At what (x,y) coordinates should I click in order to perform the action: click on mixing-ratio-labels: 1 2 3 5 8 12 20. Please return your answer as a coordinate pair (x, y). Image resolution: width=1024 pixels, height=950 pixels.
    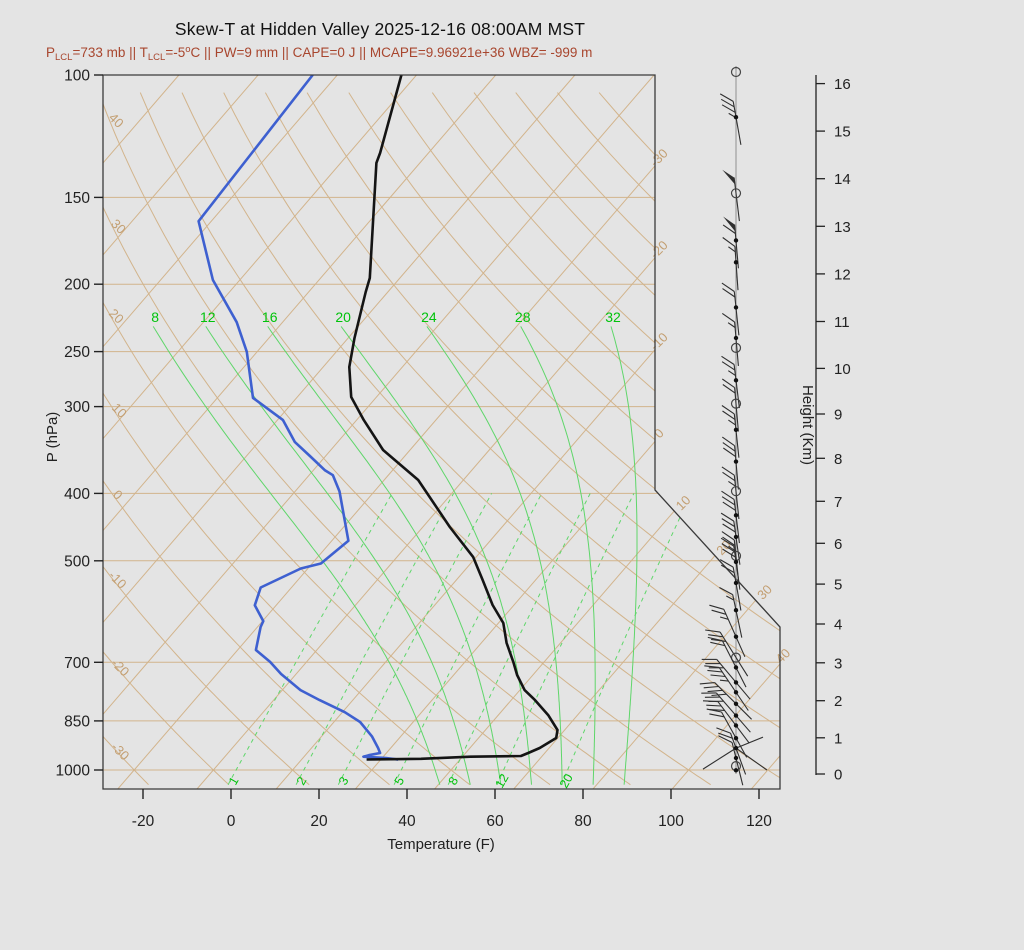
    Looking at the image, I should click on (401, 780).